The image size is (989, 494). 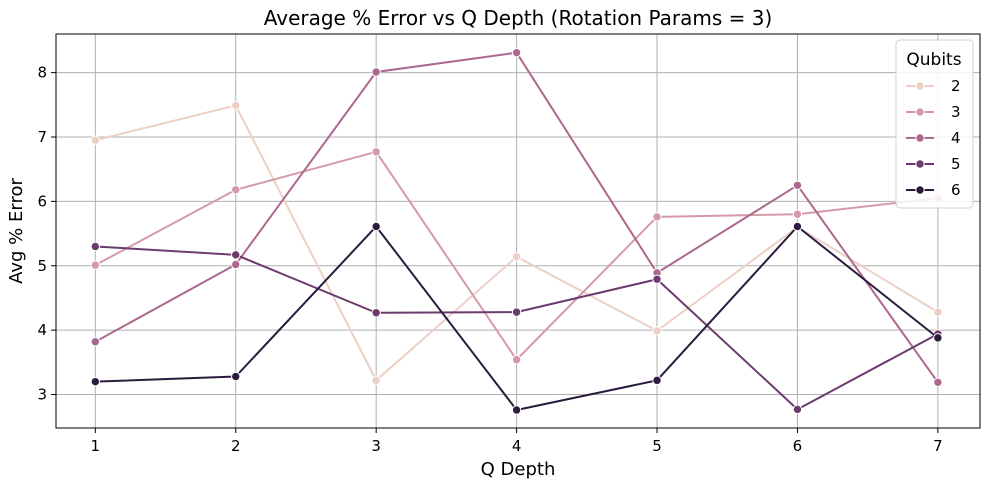 What do you see at coordinates (42, 201) in the screenshot?
I see `y-tick-label: 6` at bounding box center [42, 201].